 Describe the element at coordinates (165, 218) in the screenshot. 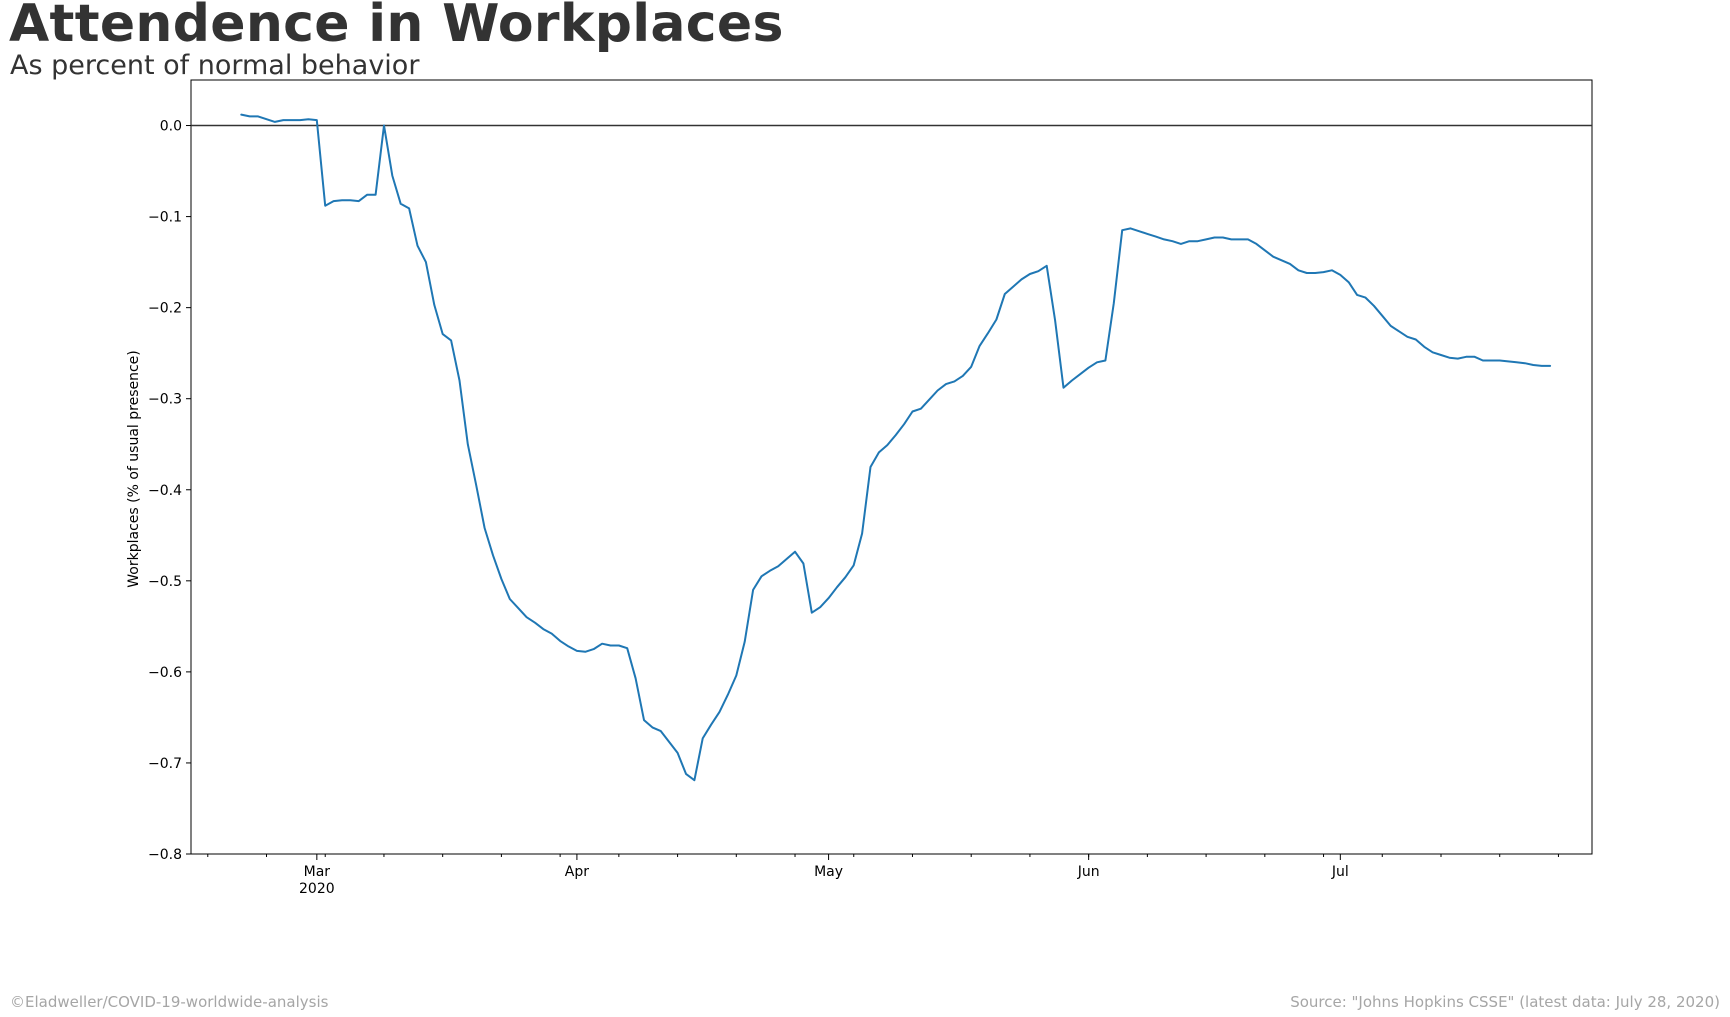

I see `y-tick-label: −0.1` at that location.